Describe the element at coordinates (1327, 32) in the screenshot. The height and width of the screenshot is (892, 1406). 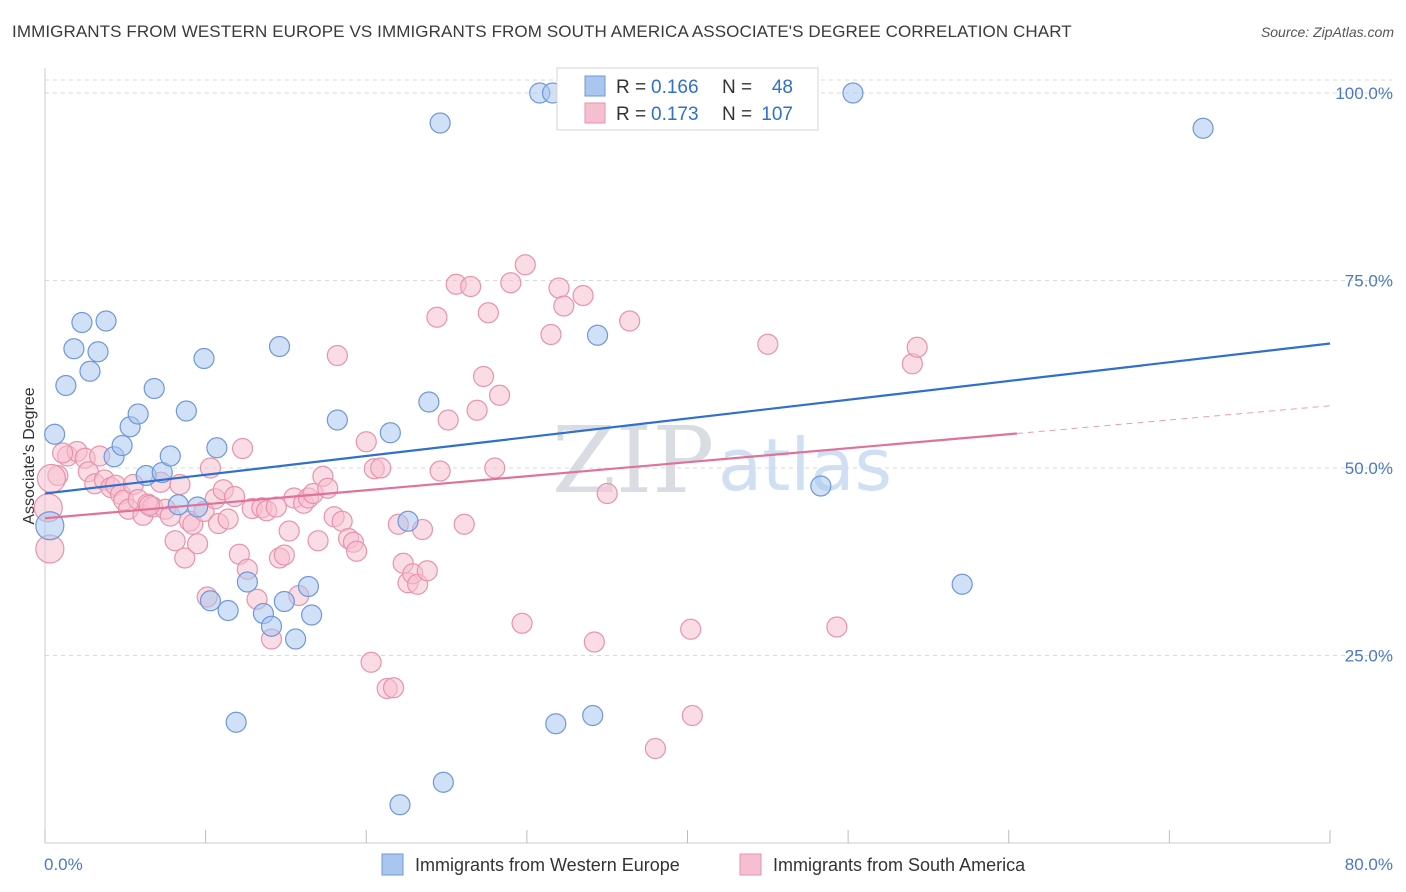
I see `source-label: Source: ZipAtlas.com` at that location.